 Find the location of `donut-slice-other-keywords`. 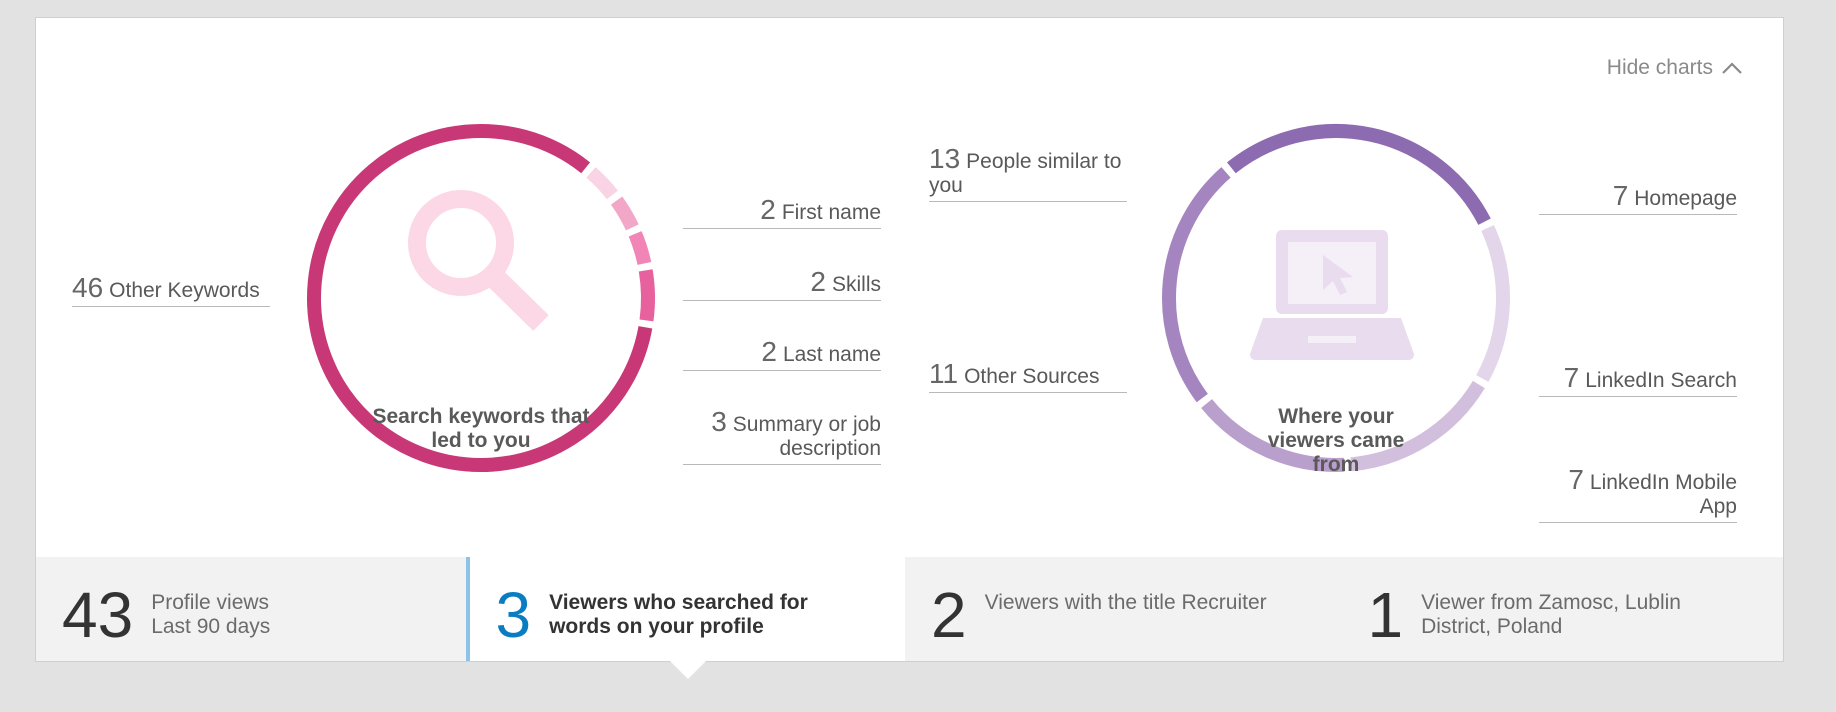

donut-slice-other-keywords is located at coordinates (480, 298).